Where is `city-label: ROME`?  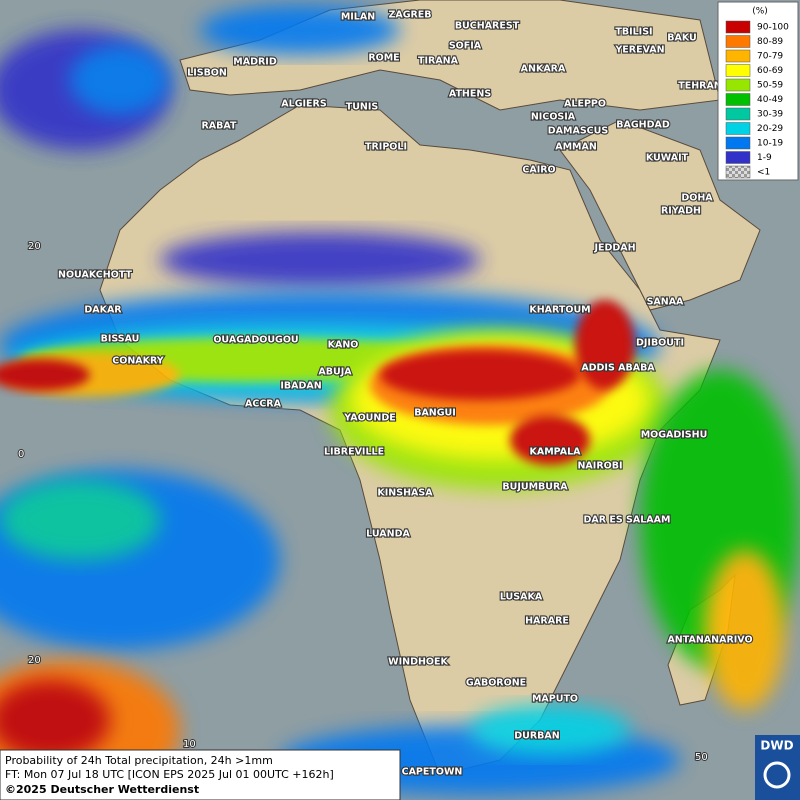
city-label: ROME is located at coordinates (383, 58).